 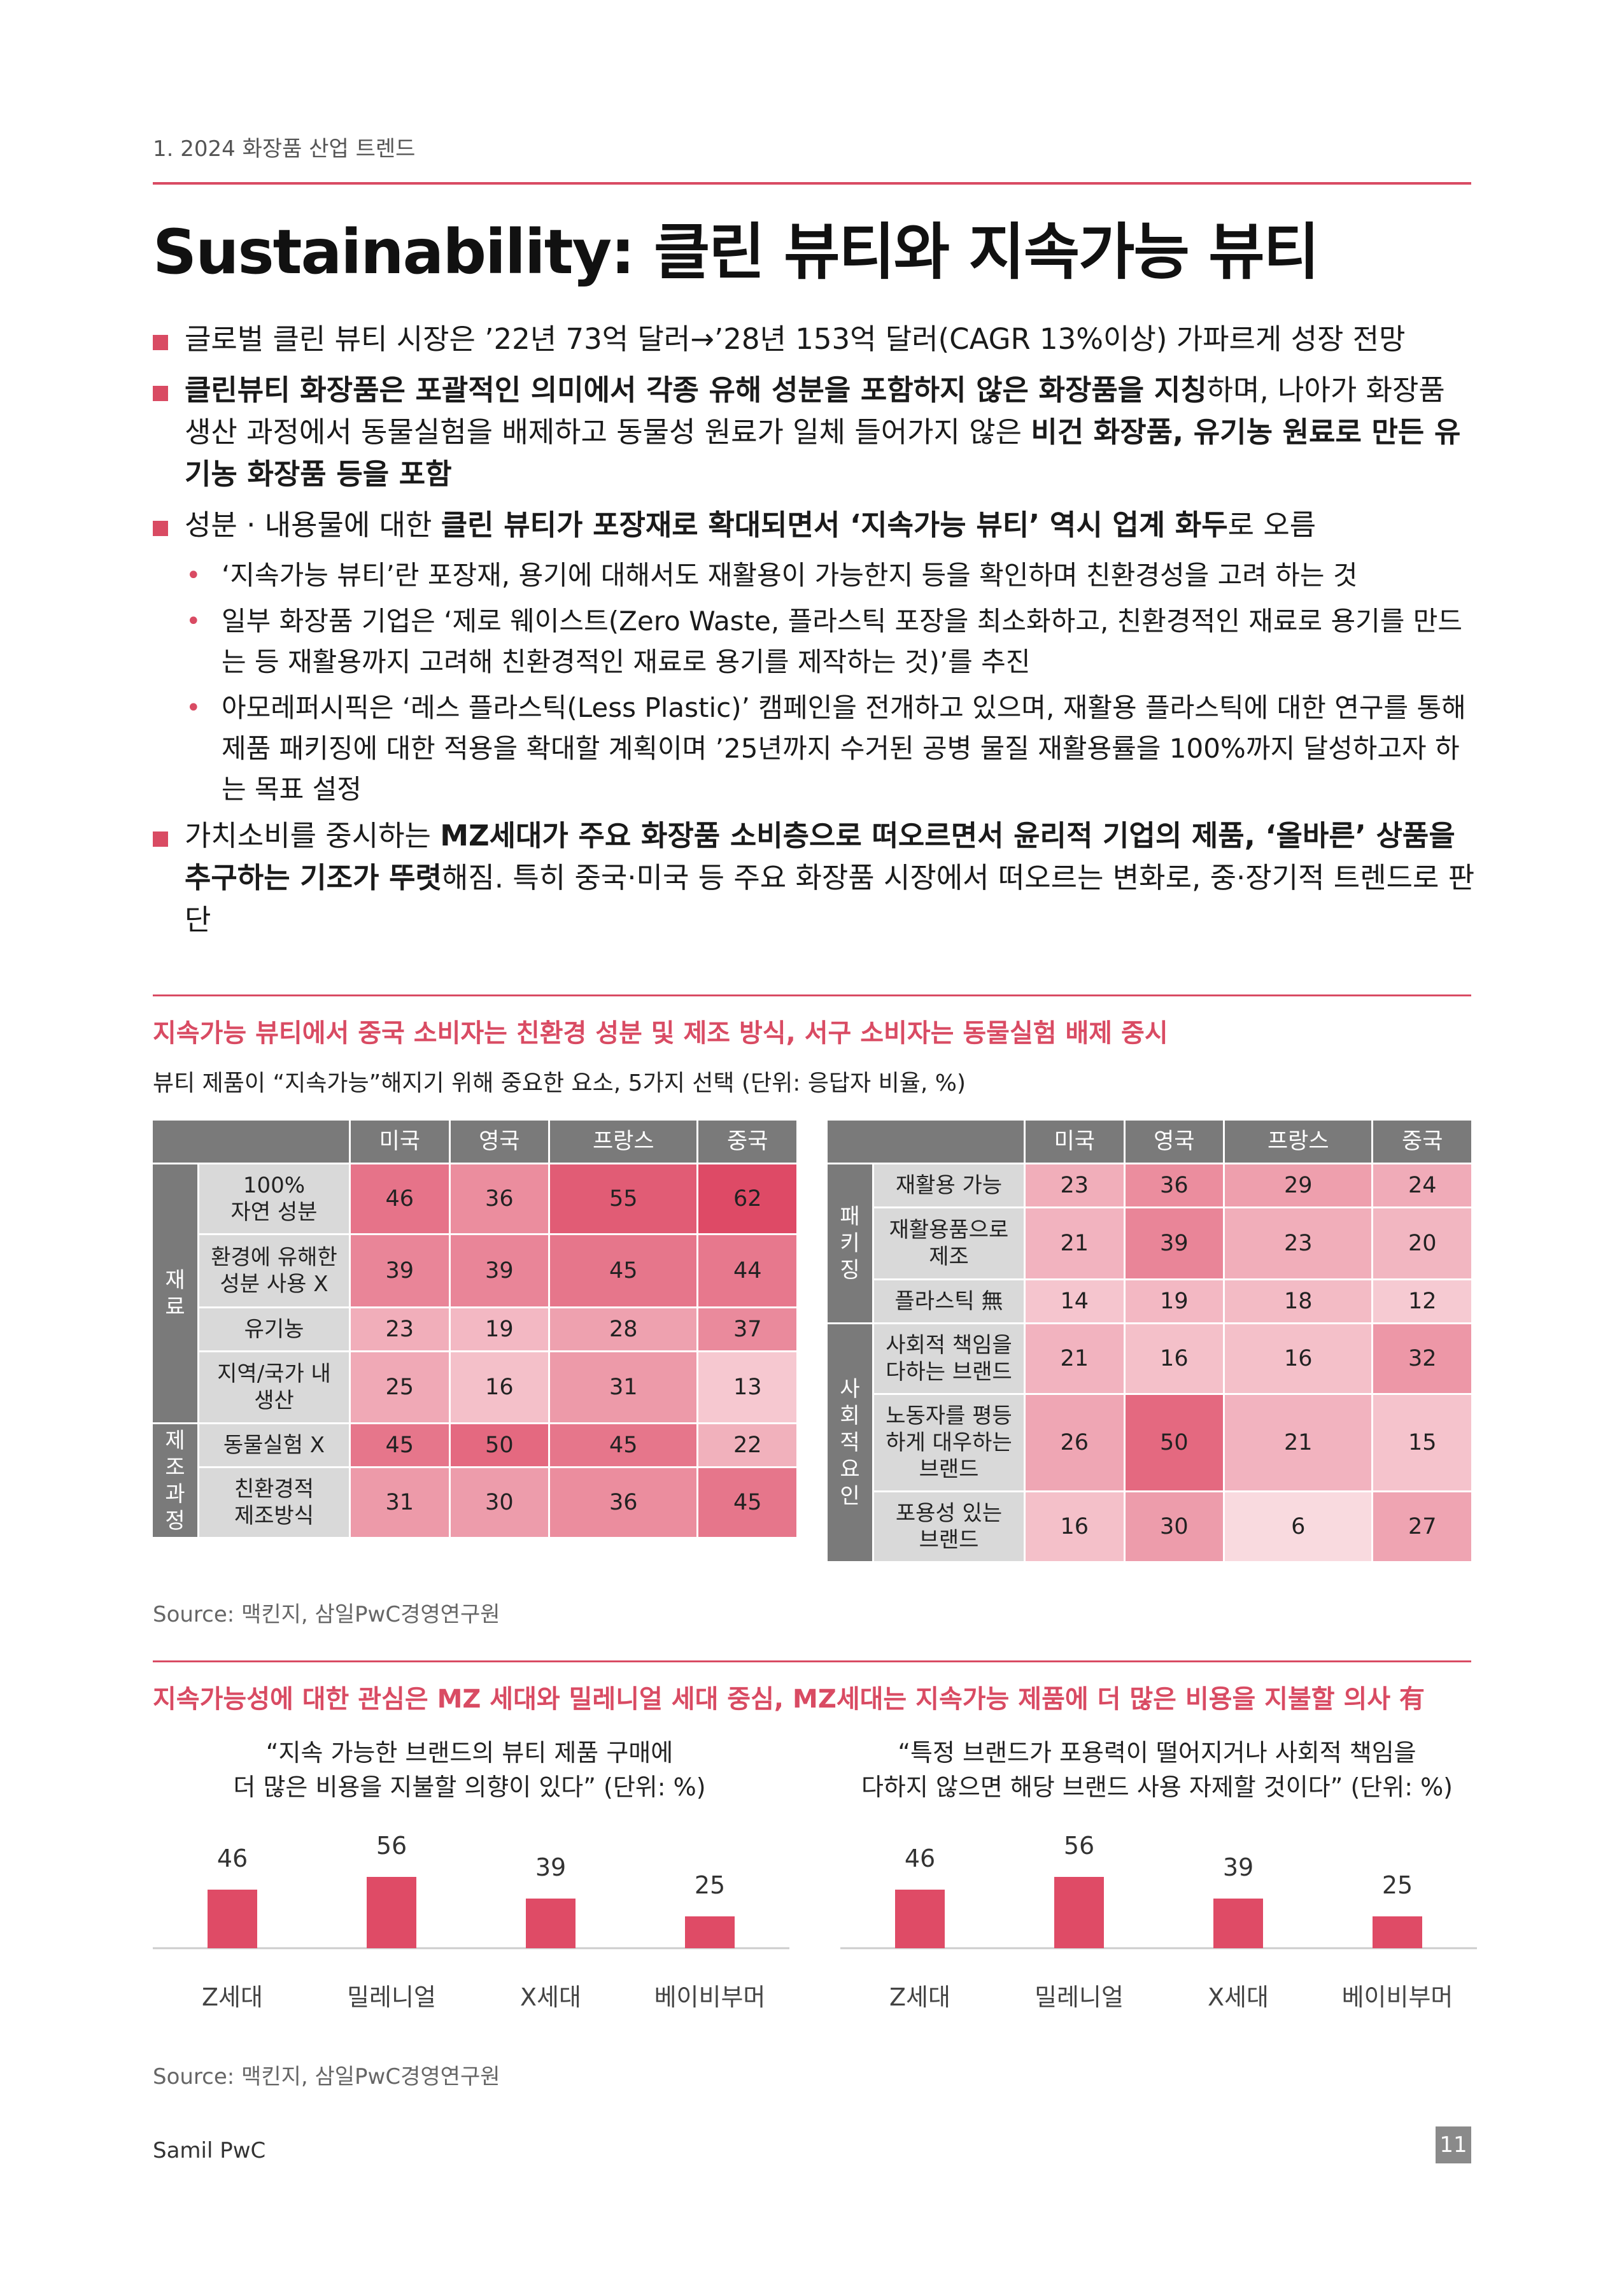 What do you see at coordinates (499, 1502) in the screenshot?
I see `heat-cell: 30` at bounding box center [499, 1502].